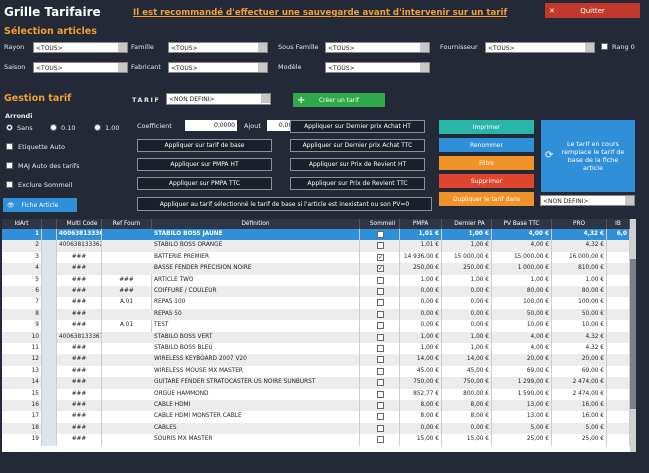 The width and height of the screenshot is (649, 473). Describe the element at coordinates (290, 67) in the screenshot. I see `field-label: Modèle` at that location.